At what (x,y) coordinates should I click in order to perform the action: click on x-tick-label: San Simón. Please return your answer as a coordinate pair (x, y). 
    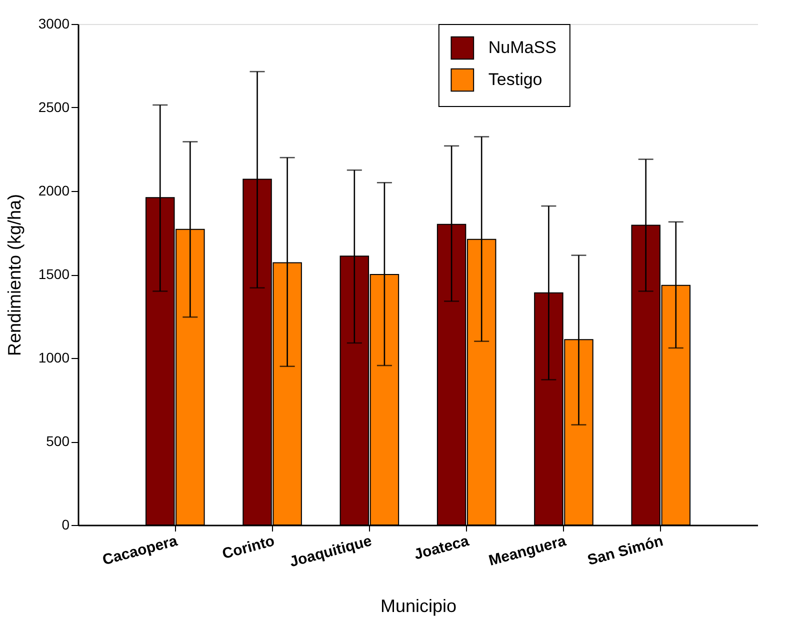
    Looking at the image, I should click on (625, 551).